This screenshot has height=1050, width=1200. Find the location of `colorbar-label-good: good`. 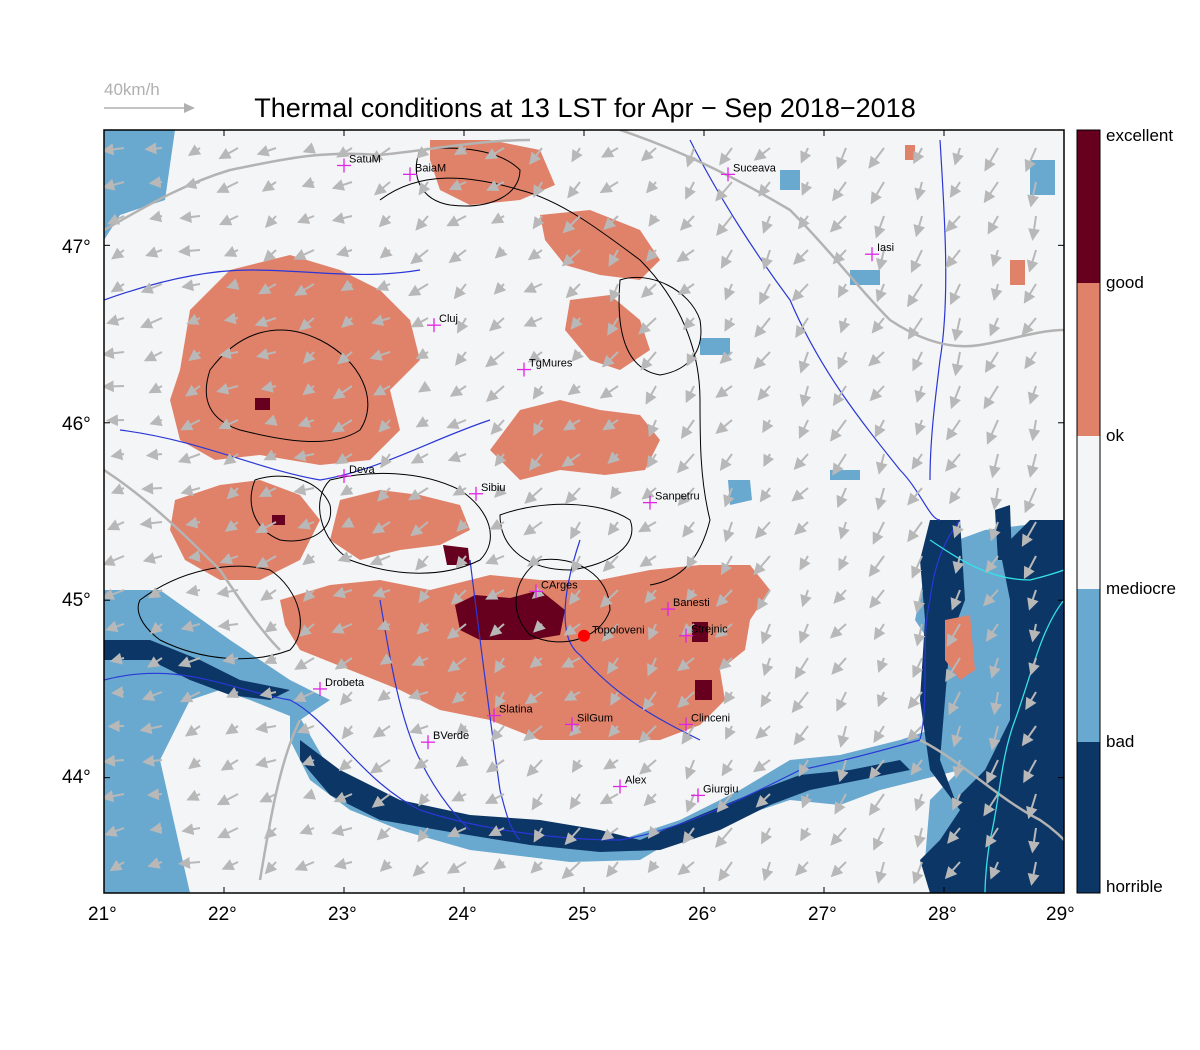

colorbar-label-good: good is located at coordinates (1125, 282).